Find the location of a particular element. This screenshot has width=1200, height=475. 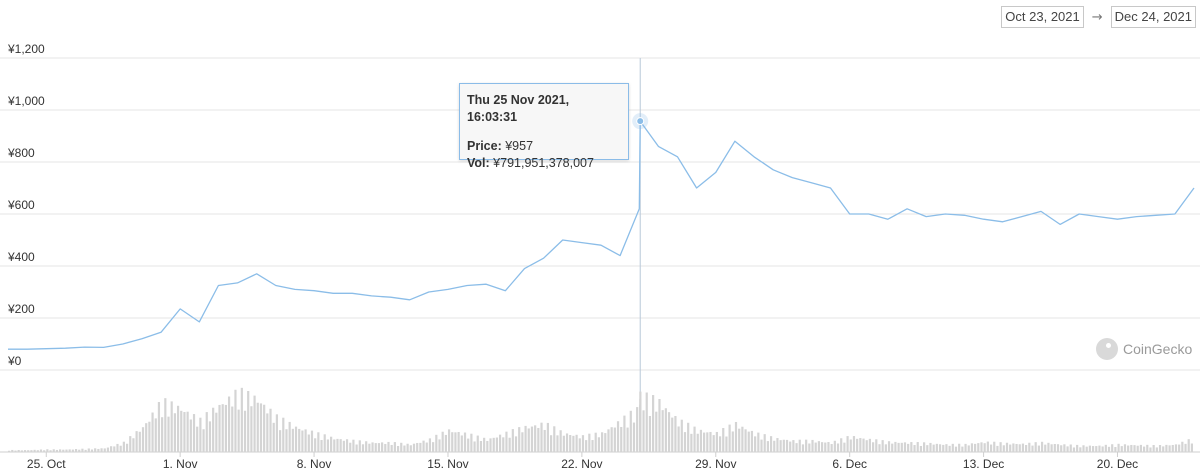

start-date-field: Oct 23, 2021 is located at coordinates (1042, 17).